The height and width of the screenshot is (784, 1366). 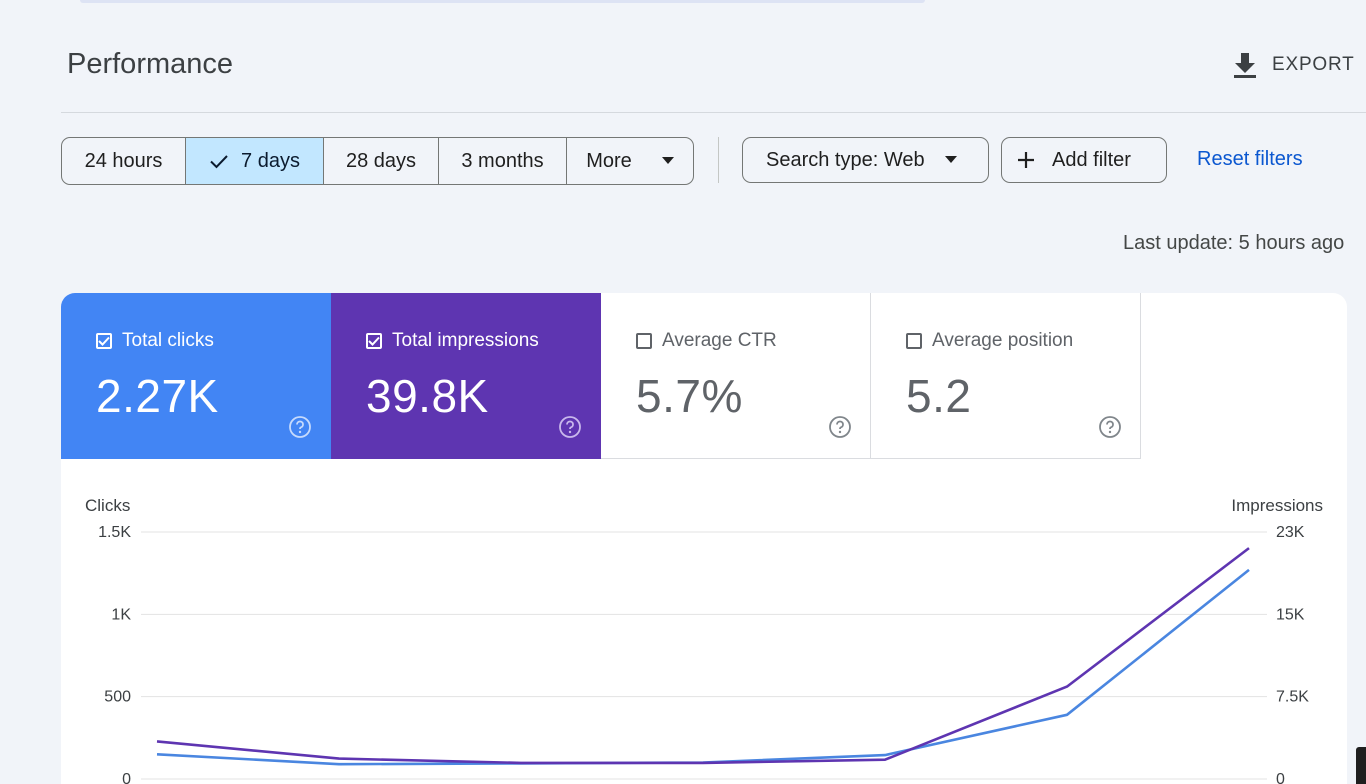 What do you see at coordinates (121, 614) in the screenshot?
I see `left-tick-label: 1K` at bounding box center [121, 614].